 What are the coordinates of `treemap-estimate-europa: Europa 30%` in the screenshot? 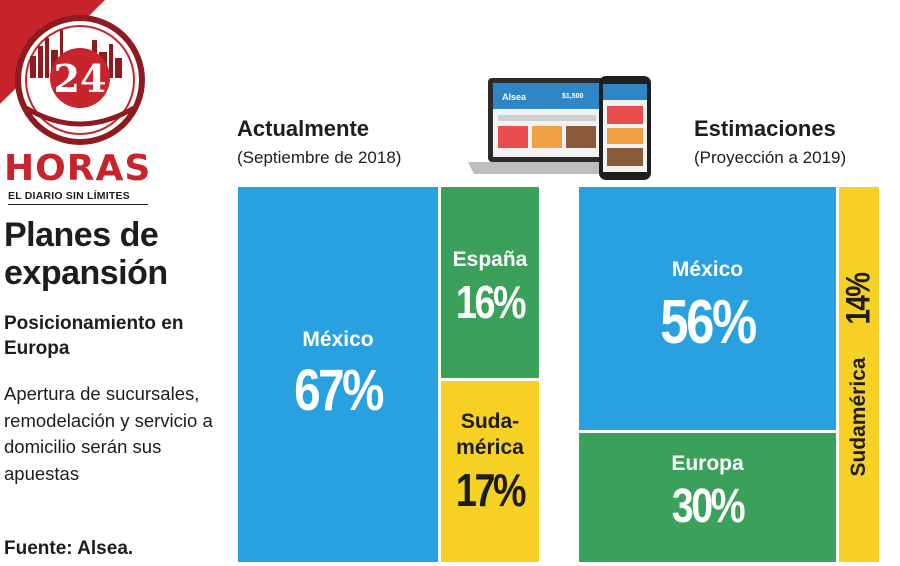 It's located at (707, 497).